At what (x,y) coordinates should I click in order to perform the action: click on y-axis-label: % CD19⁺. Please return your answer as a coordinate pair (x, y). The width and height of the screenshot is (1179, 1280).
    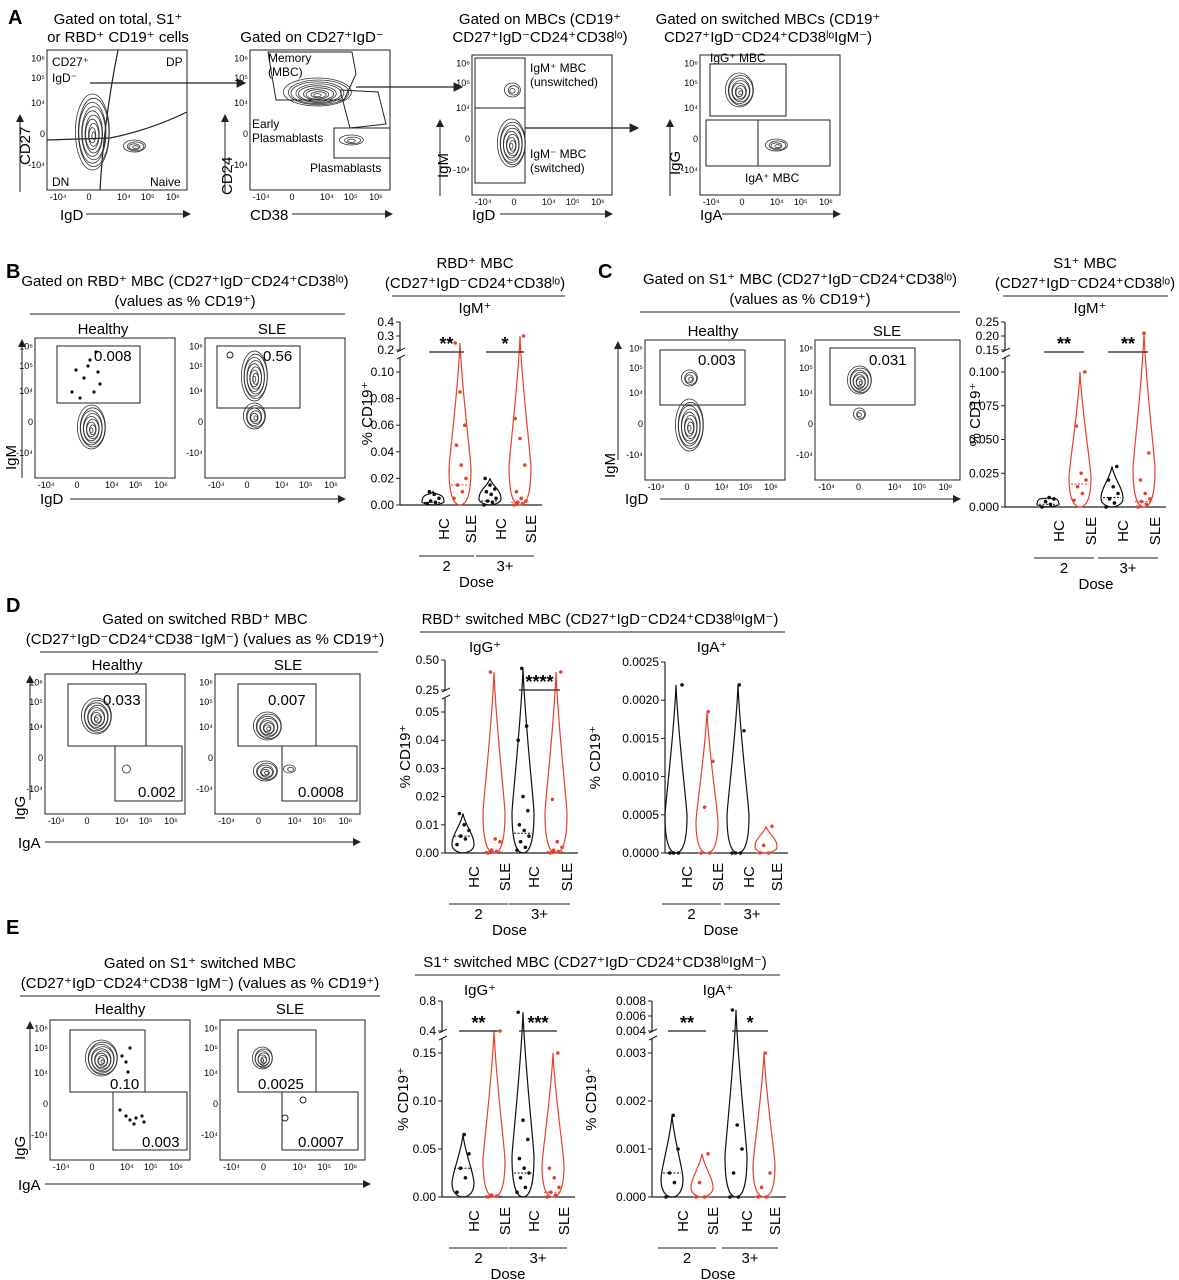
    Looking at the image, I should click on (591, 1099).